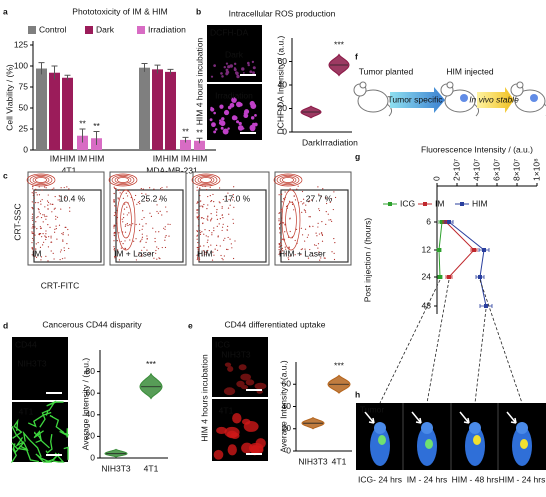 This screenshot has width=546, height=497. I want to click on image-label: 4T1, so click(226, 410).